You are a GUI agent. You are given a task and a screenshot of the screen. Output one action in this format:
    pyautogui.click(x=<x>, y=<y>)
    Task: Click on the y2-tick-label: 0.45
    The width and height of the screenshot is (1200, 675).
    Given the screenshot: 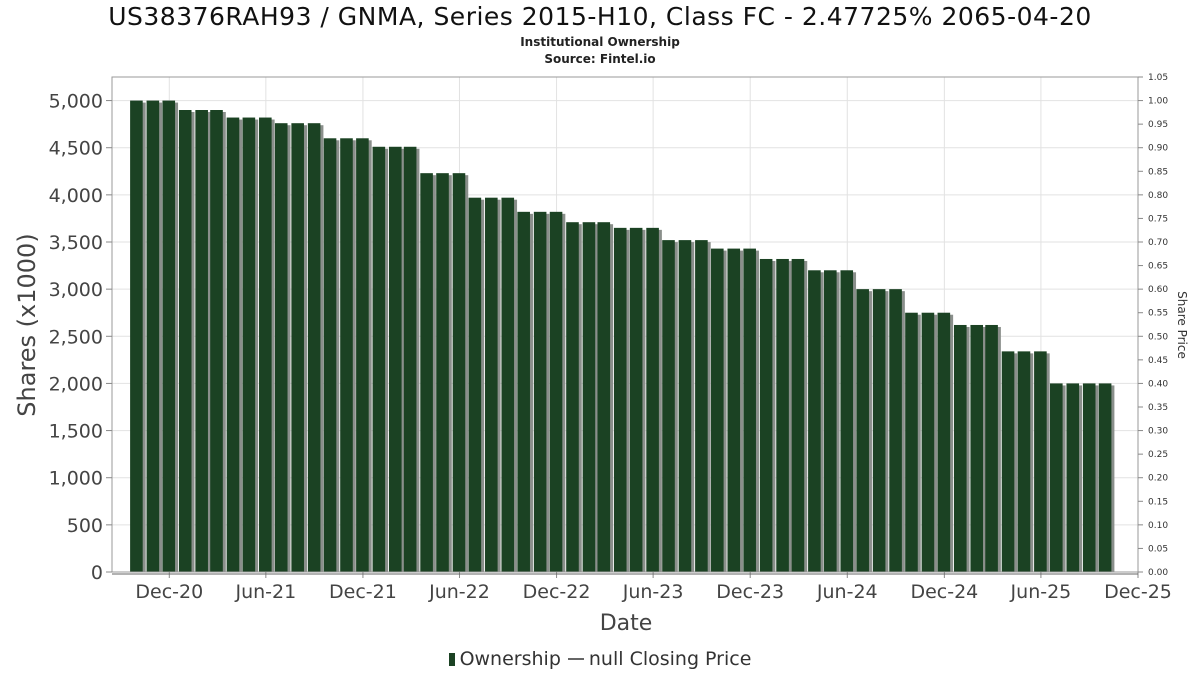 What is the action you would take?
    pyautogui.click(x=1158, y=361)
    